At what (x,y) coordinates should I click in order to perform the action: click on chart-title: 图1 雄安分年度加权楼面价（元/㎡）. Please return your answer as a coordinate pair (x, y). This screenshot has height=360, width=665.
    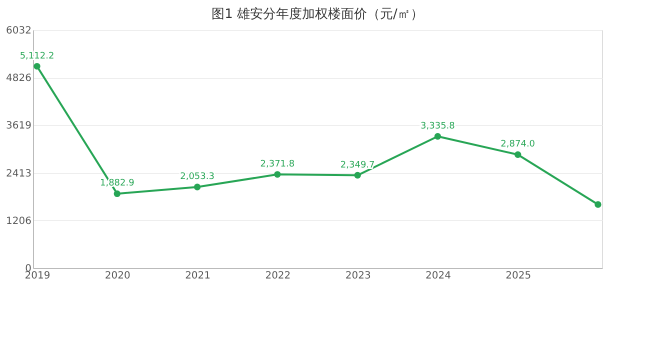
    Looking at the image, I should click on (318, 14).